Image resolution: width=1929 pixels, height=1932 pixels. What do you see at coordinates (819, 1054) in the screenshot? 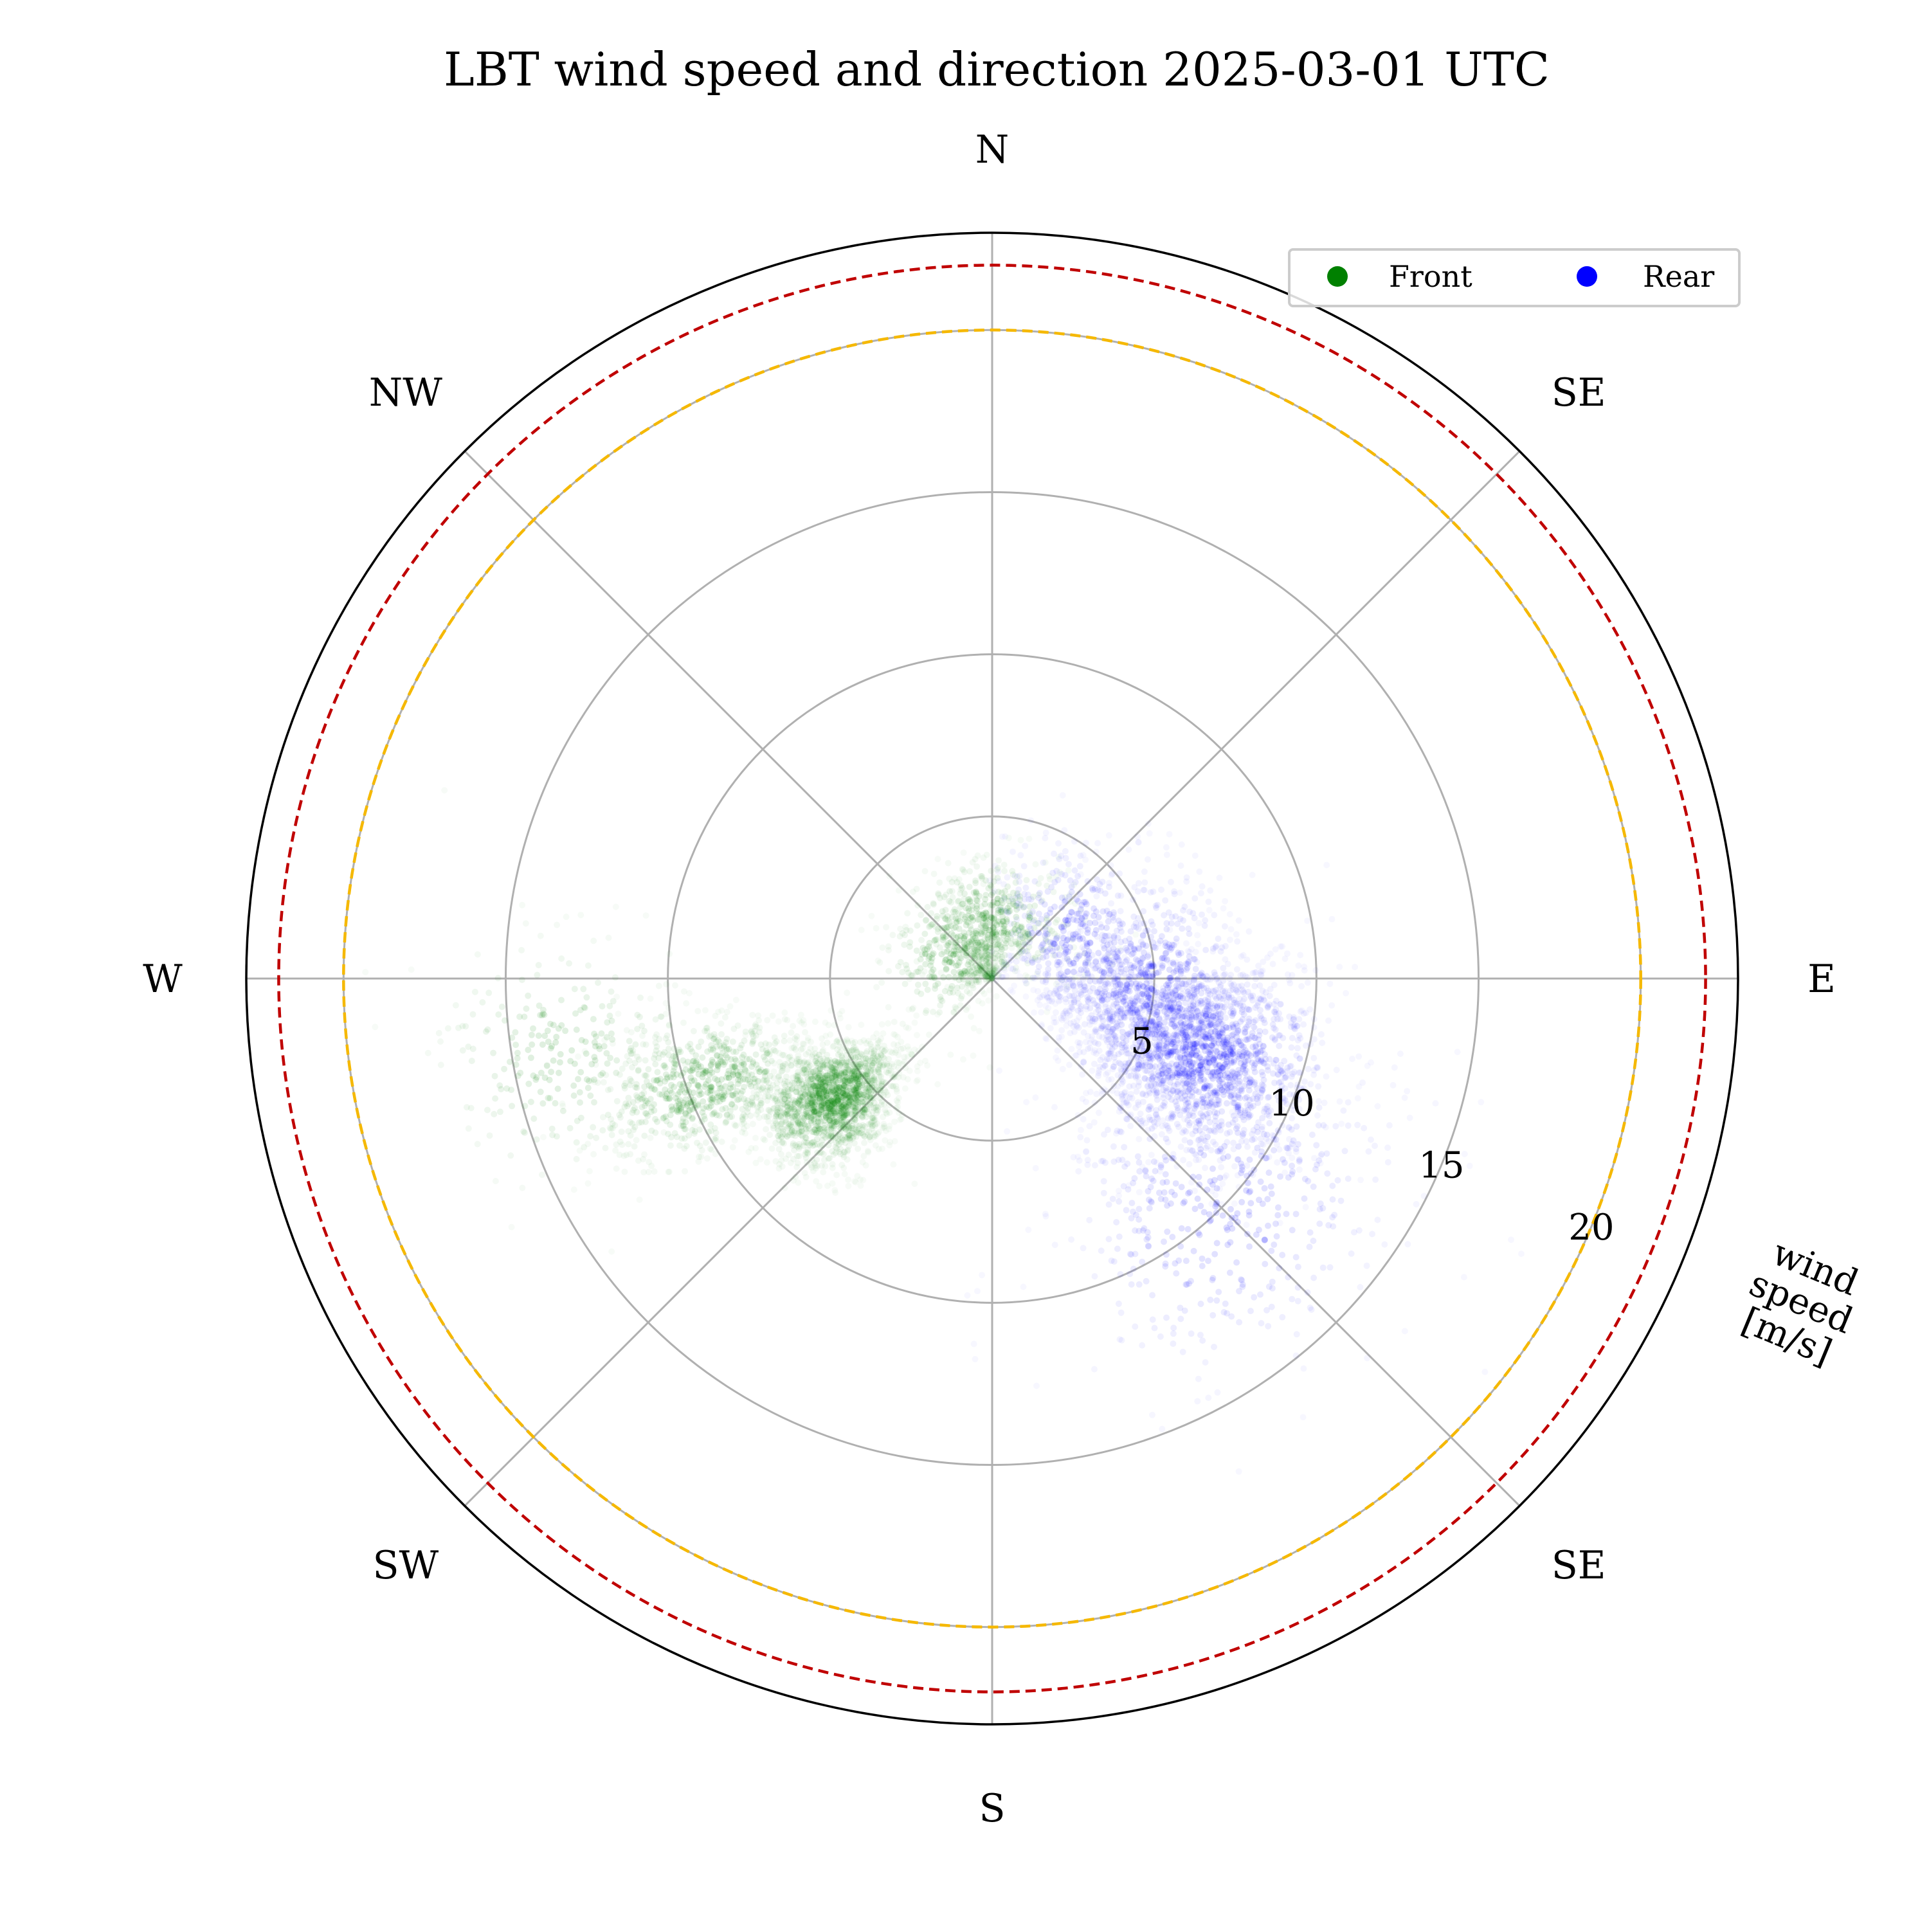
I see `data-point-front-1932` at bounding box center [819, 1054].